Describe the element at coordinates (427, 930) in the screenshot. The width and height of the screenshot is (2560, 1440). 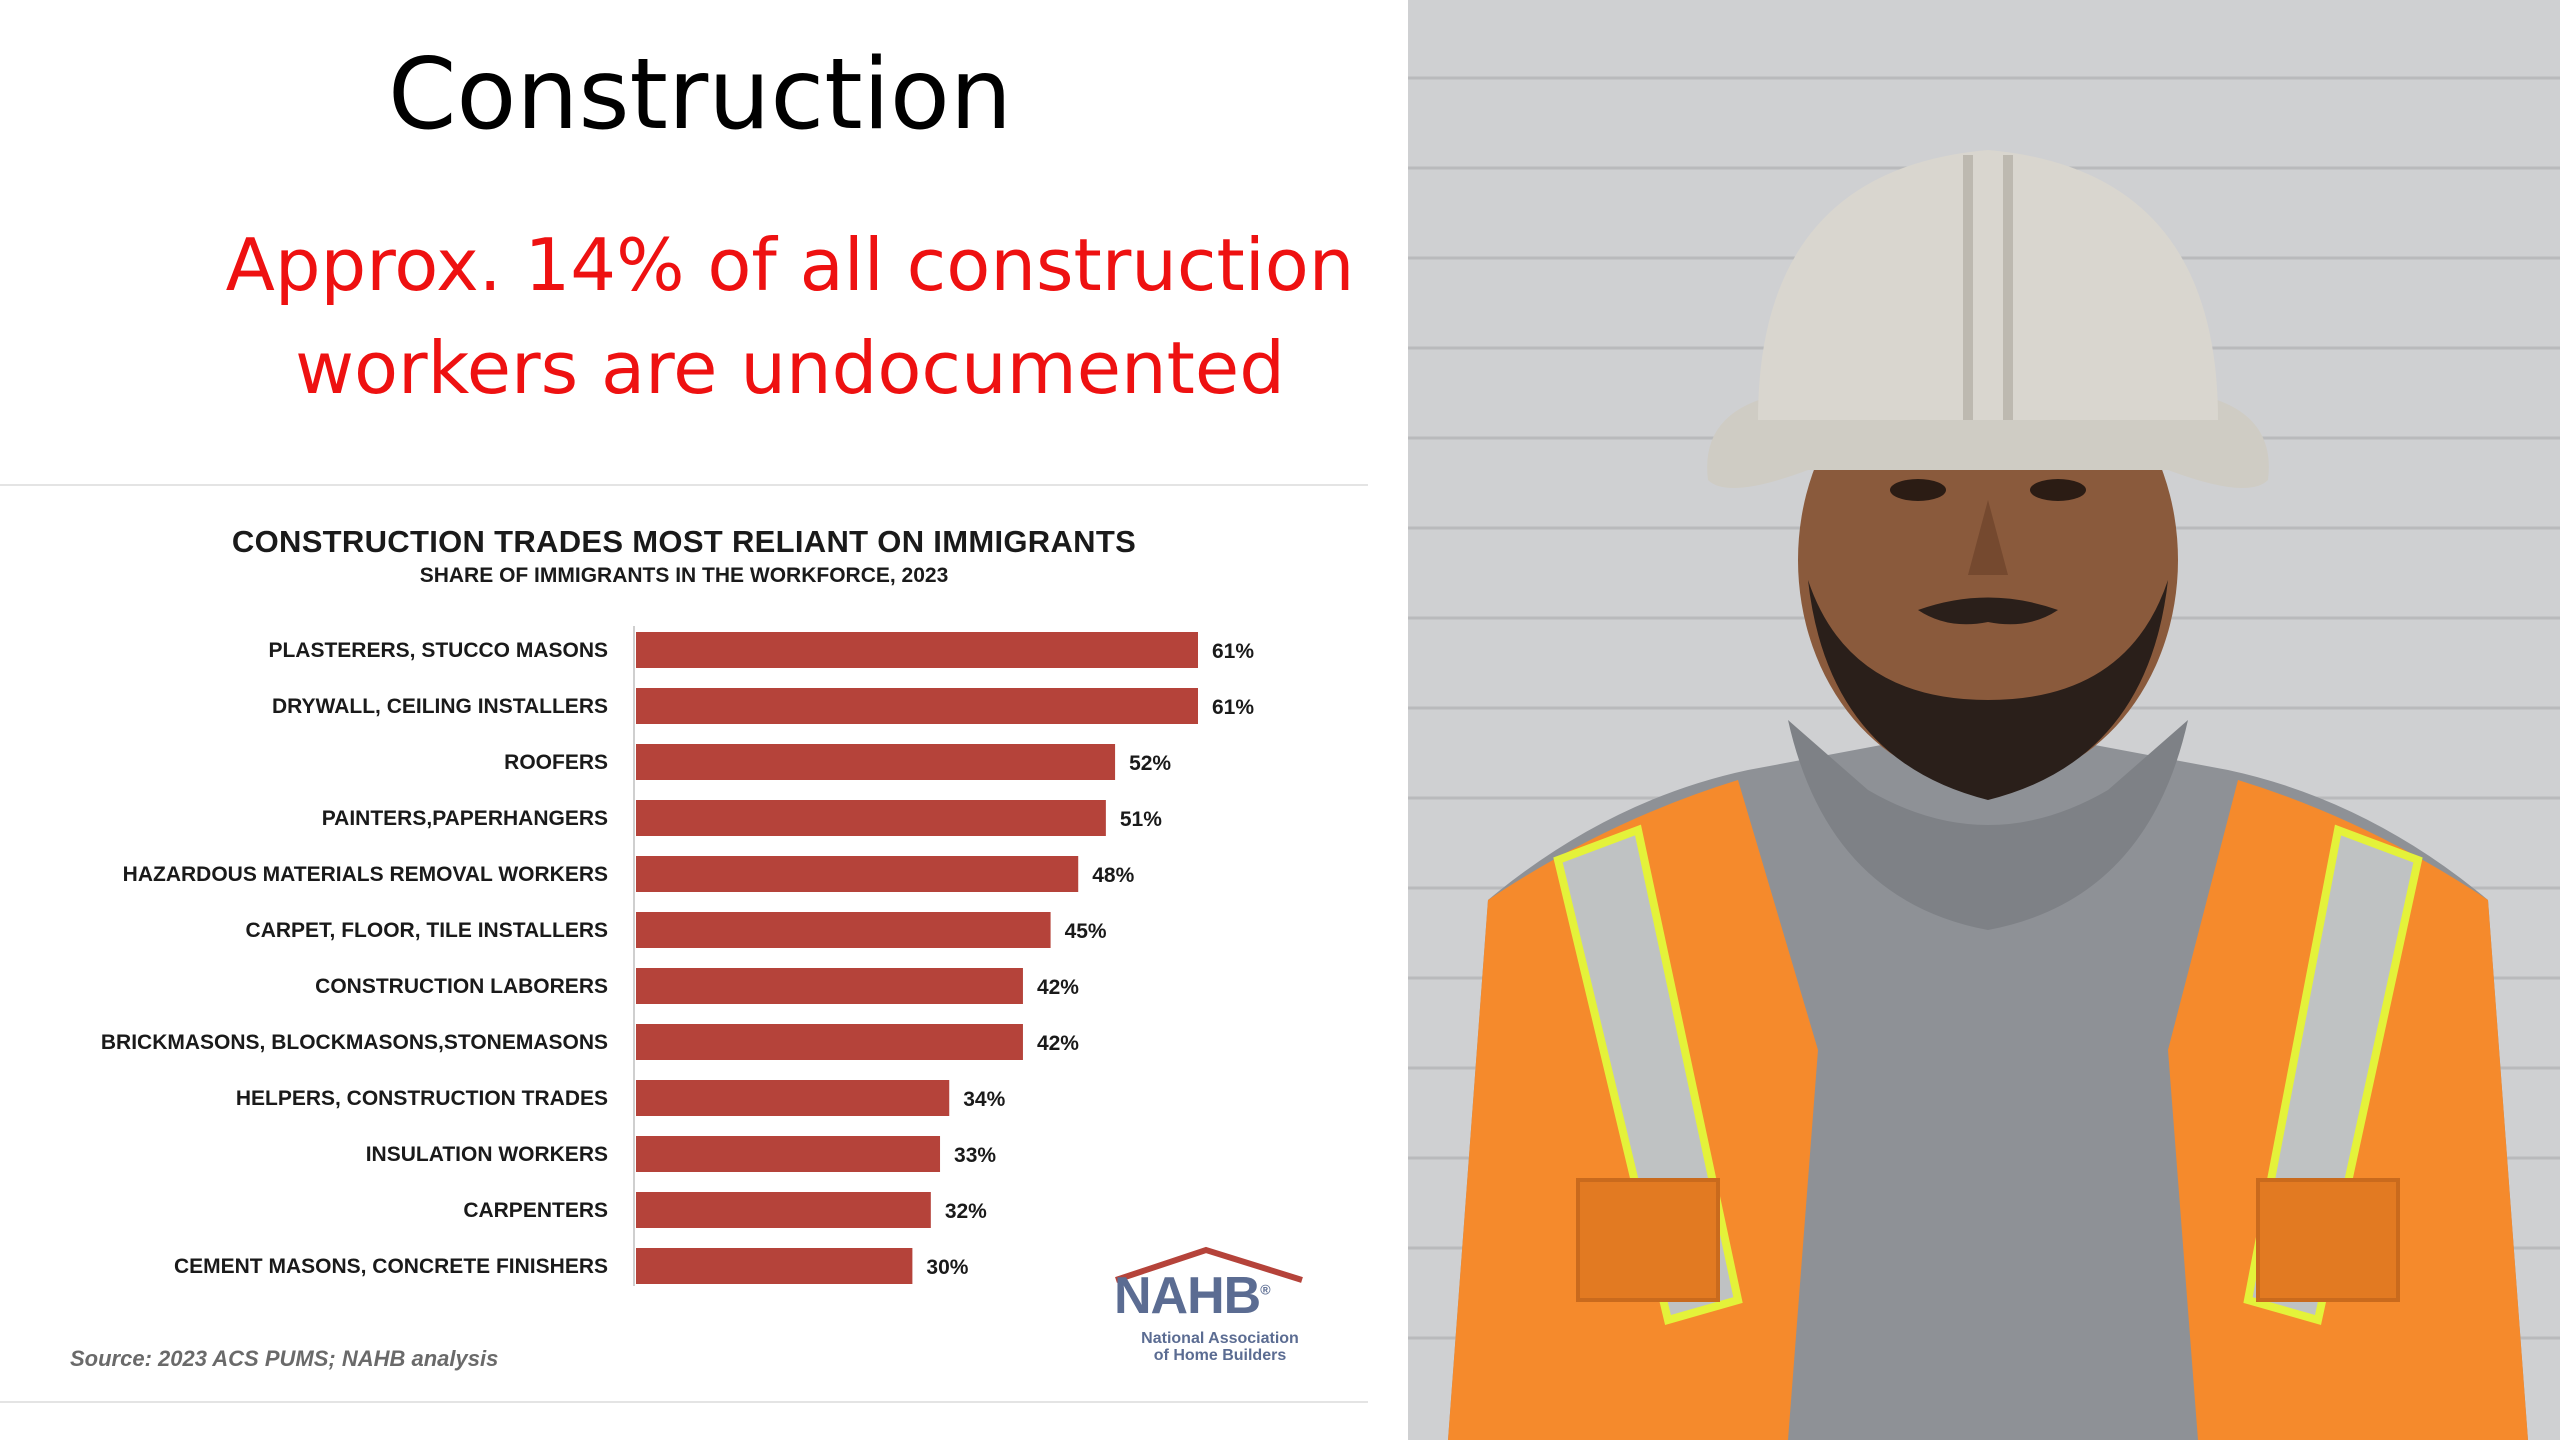
I see `category-label: CARPET, FLOOR, TILE INSTALLERS` at that location.